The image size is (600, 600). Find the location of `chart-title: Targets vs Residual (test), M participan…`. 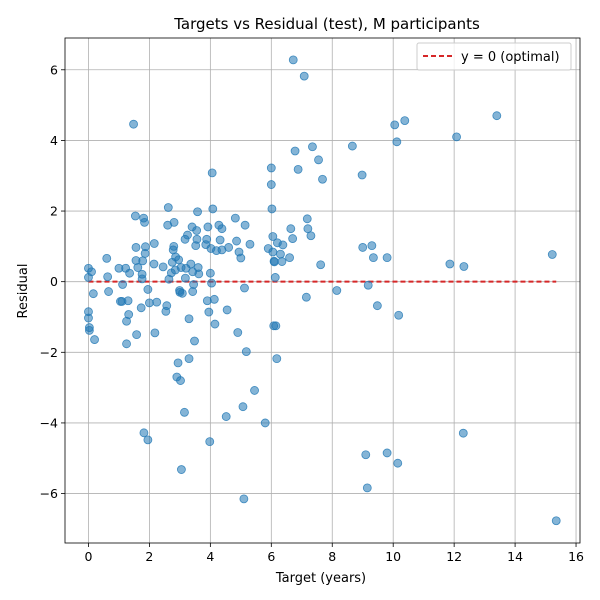

chart-title: Targets vs Residual (test), M participan… is located at coordinates (326, 24).